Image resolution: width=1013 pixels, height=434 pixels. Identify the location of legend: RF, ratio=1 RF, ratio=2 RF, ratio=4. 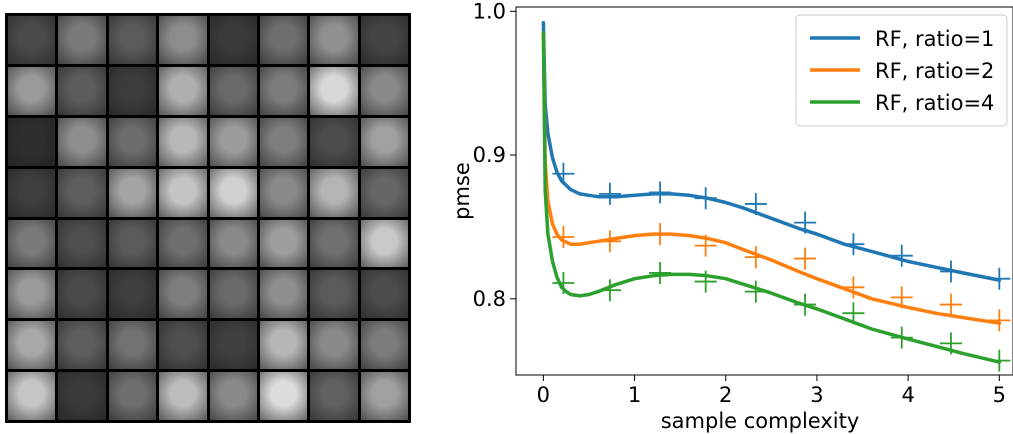
(901, 70).